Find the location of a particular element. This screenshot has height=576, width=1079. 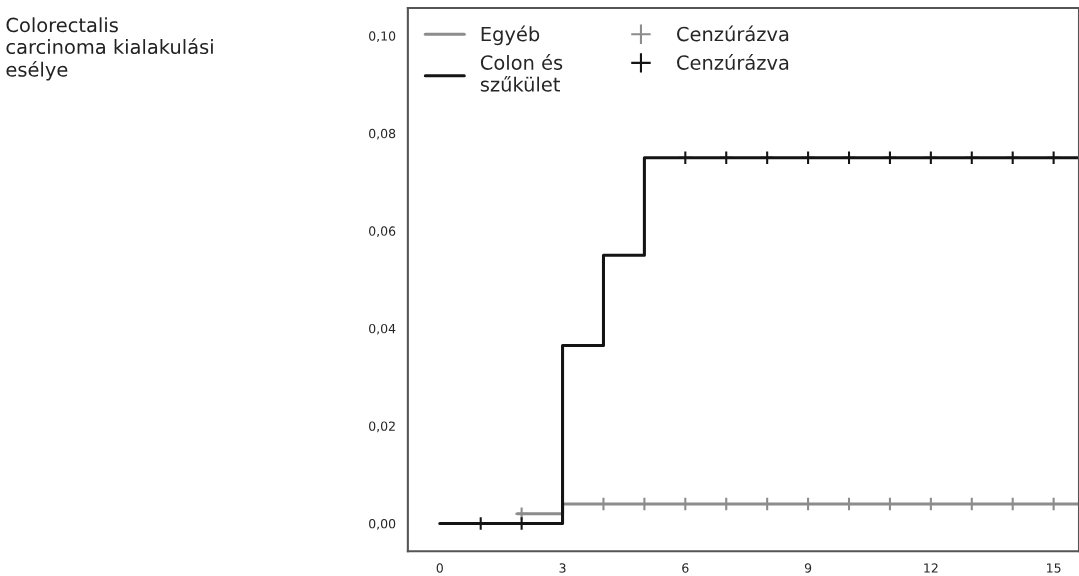

text: Colorectalis carcinoma kialakulási esélye is located at coordinates (109, 49).